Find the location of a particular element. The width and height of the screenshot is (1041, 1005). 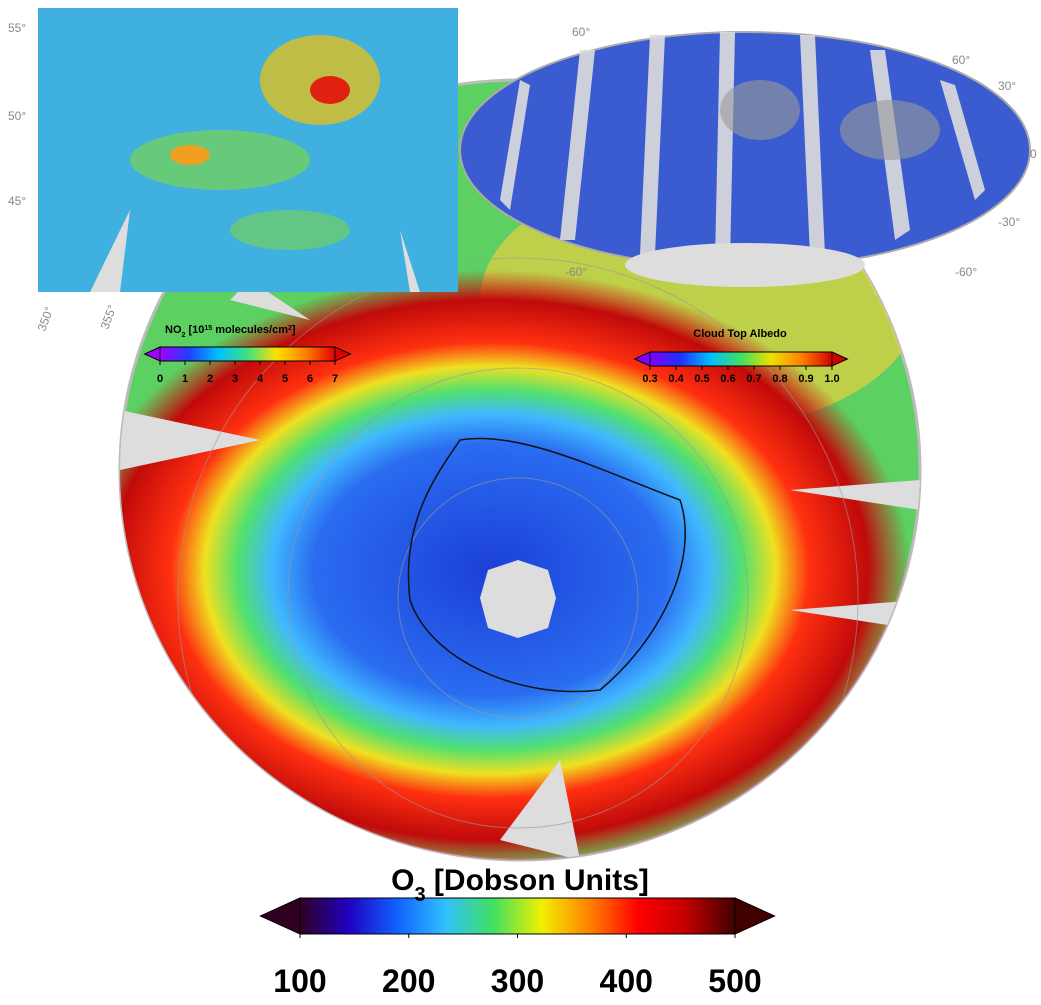

colorbar-tick-label: 0.9 is located at coordinates (805, 379).